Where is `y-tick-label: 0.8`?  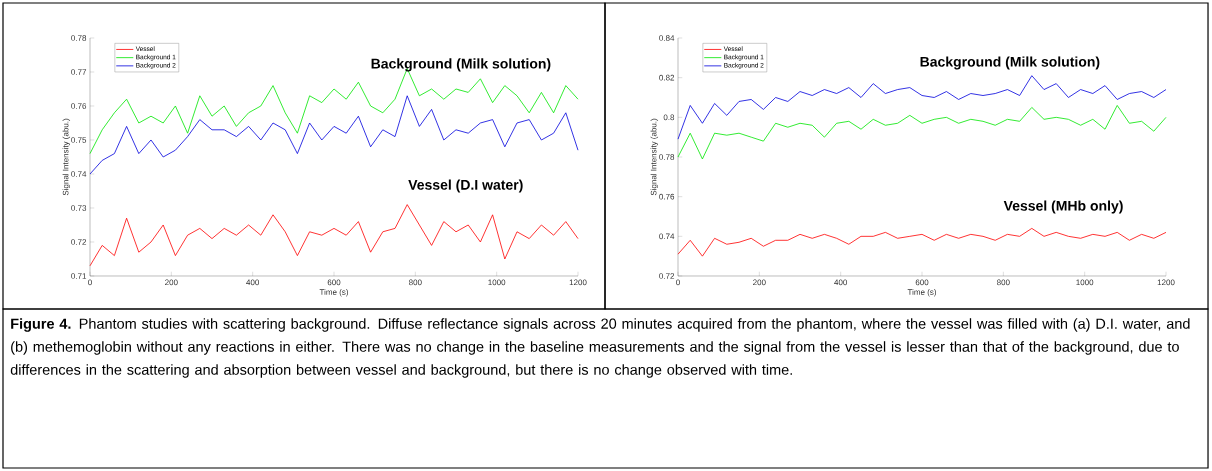
y-tick-label: 0.8 is located at coordinates (669, 117).